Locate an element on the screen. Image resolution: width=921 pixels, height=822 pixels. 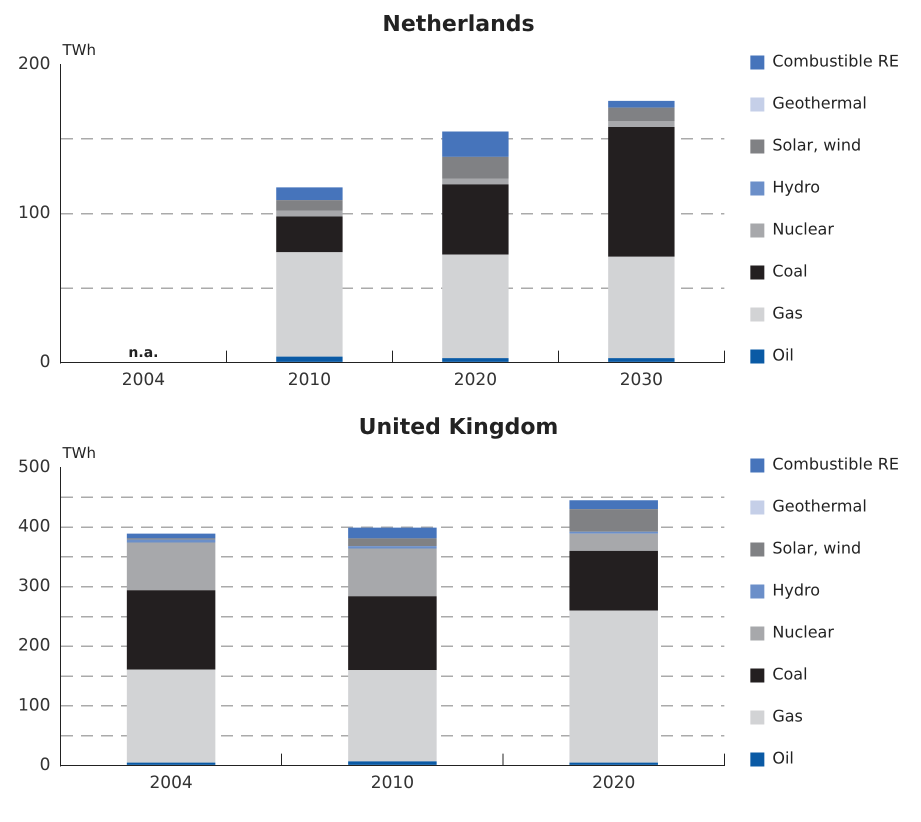
y-tick-label: 400 is located at coordinates (34, 526).